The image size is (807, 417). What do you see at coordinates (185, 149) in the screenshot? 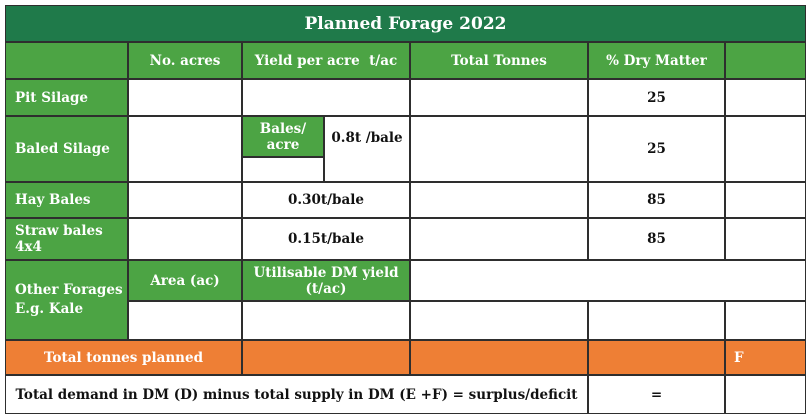
I see `baled-silage-acres-cell` at bounding box center [185, 149].